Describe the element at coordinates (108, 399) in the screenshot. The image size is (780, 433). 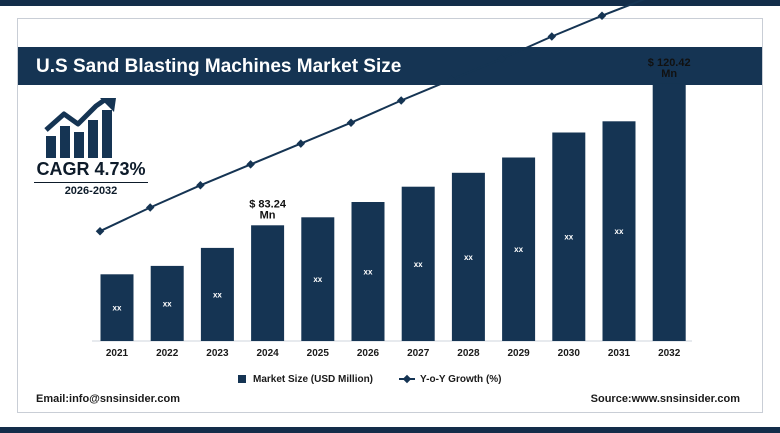
I see `footer-email: Email:info@snsinsider.com` at that location.